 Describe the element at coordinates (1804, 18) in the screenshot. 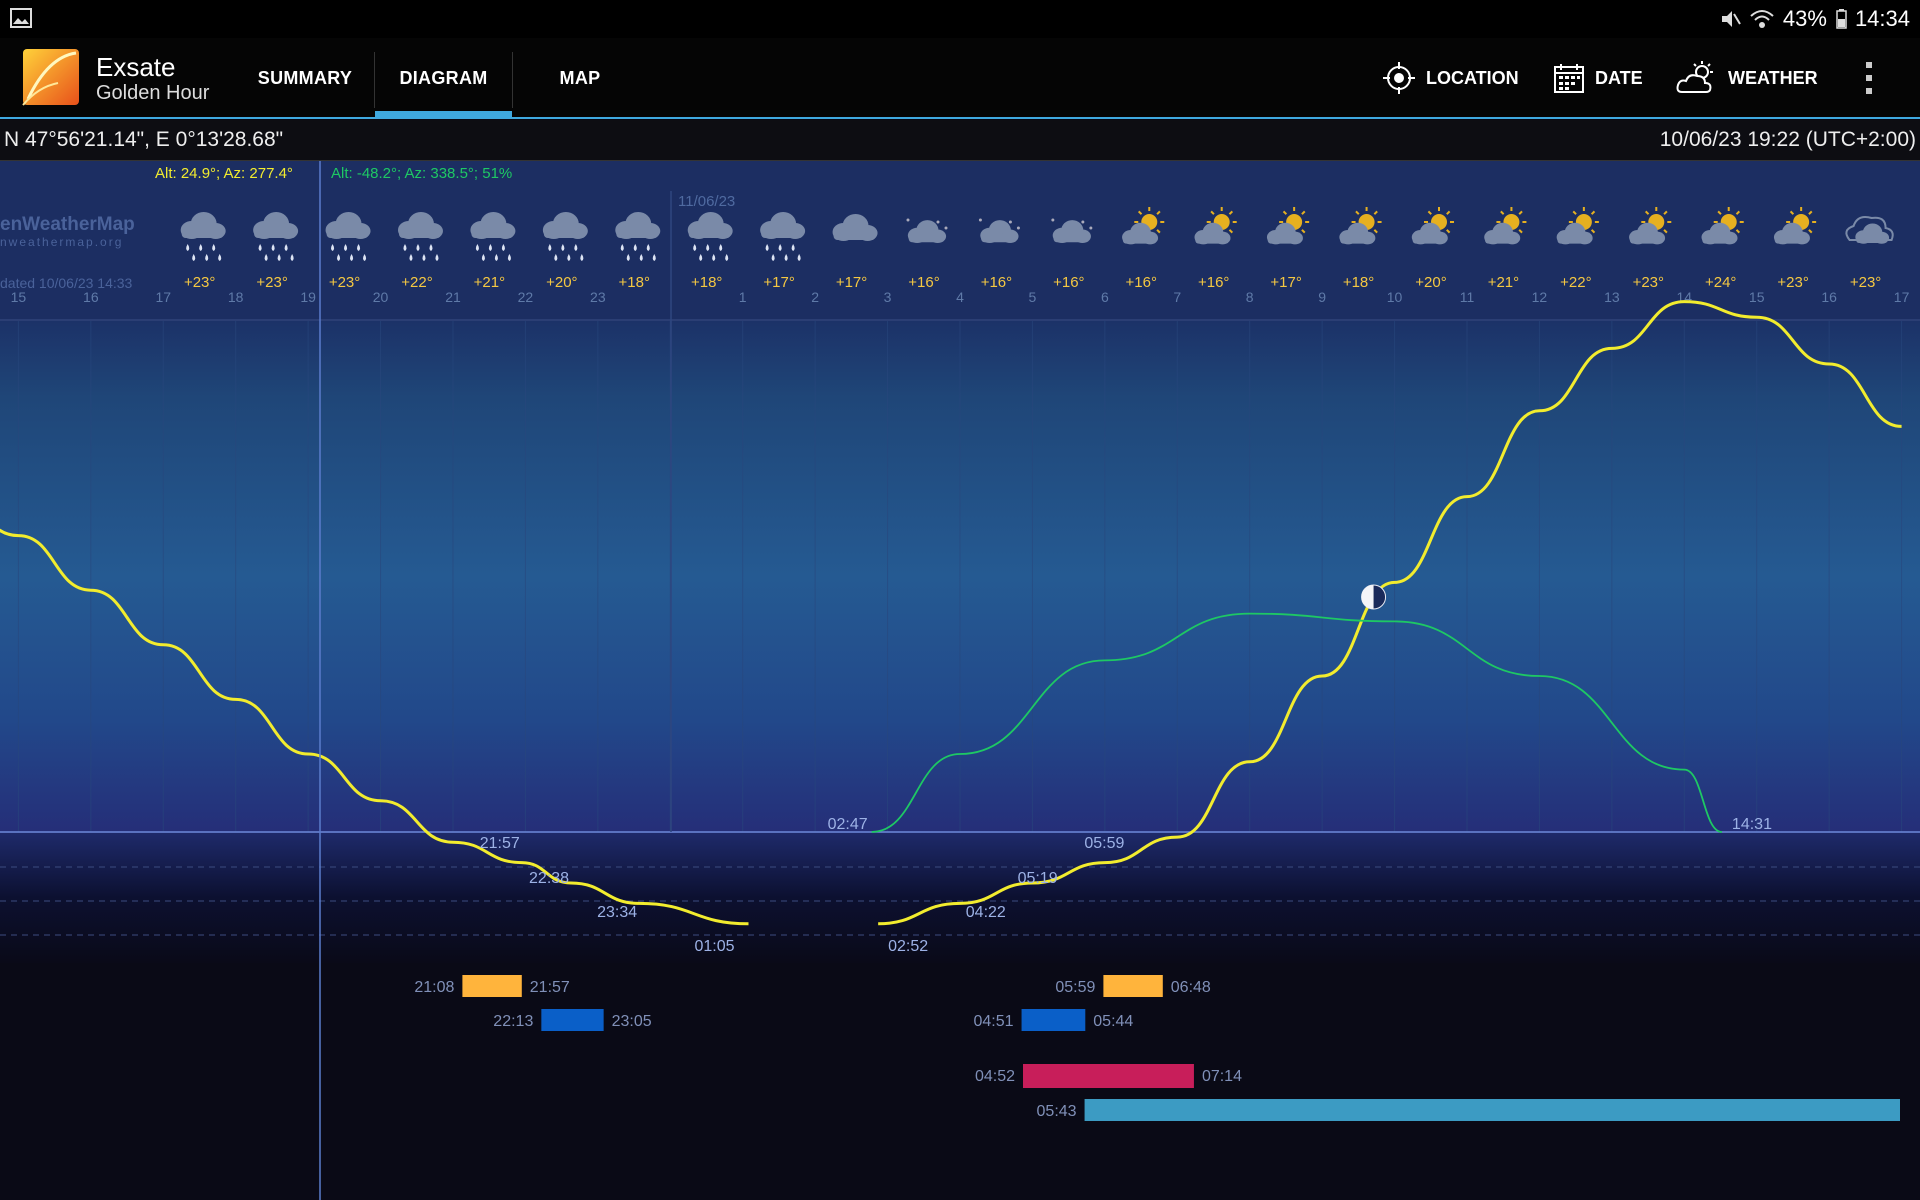

I see `battery-percent: 43%` at that location.